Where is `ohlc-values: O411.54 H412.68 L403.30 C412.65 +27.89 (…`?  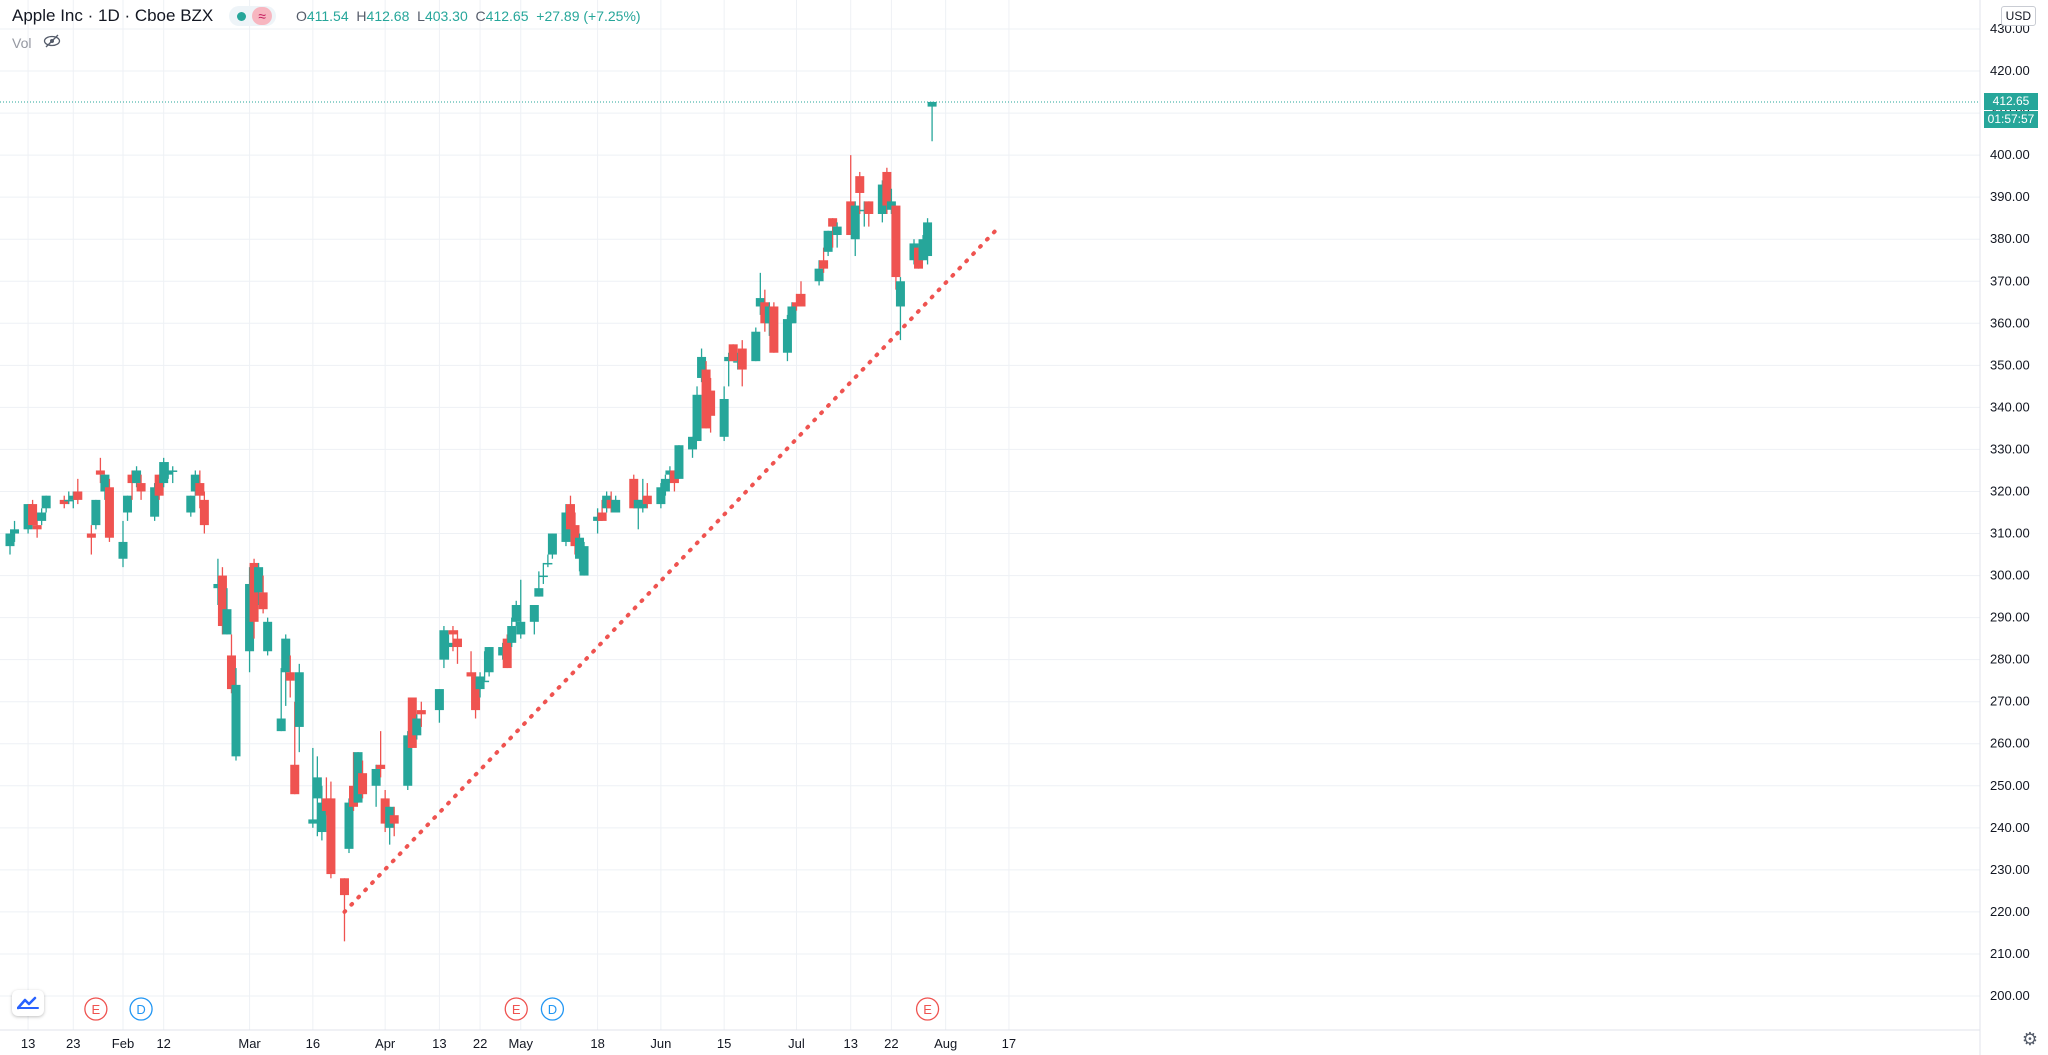
ohlc-values: O411.54 H412.68 L403.30 C412.65 +27.89 (… is located at coordinates (468, 16).